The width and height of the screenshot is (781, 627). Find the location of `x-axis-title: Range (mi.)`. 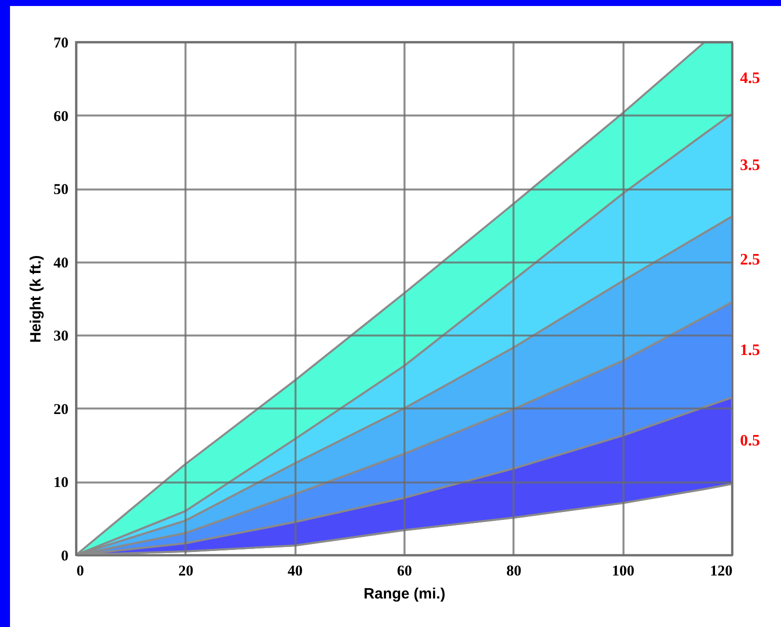

x-axis-title: Range (mi.) is located at coordinates (405, 594).